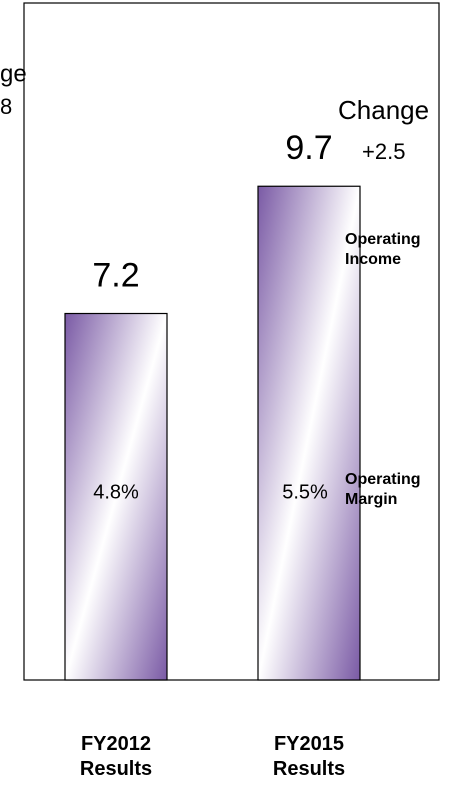 The image size is (473, 794). Describe the element at coordinates (383, 489) in the screenshot. I see `margin-name: Operating Margin` at that location.